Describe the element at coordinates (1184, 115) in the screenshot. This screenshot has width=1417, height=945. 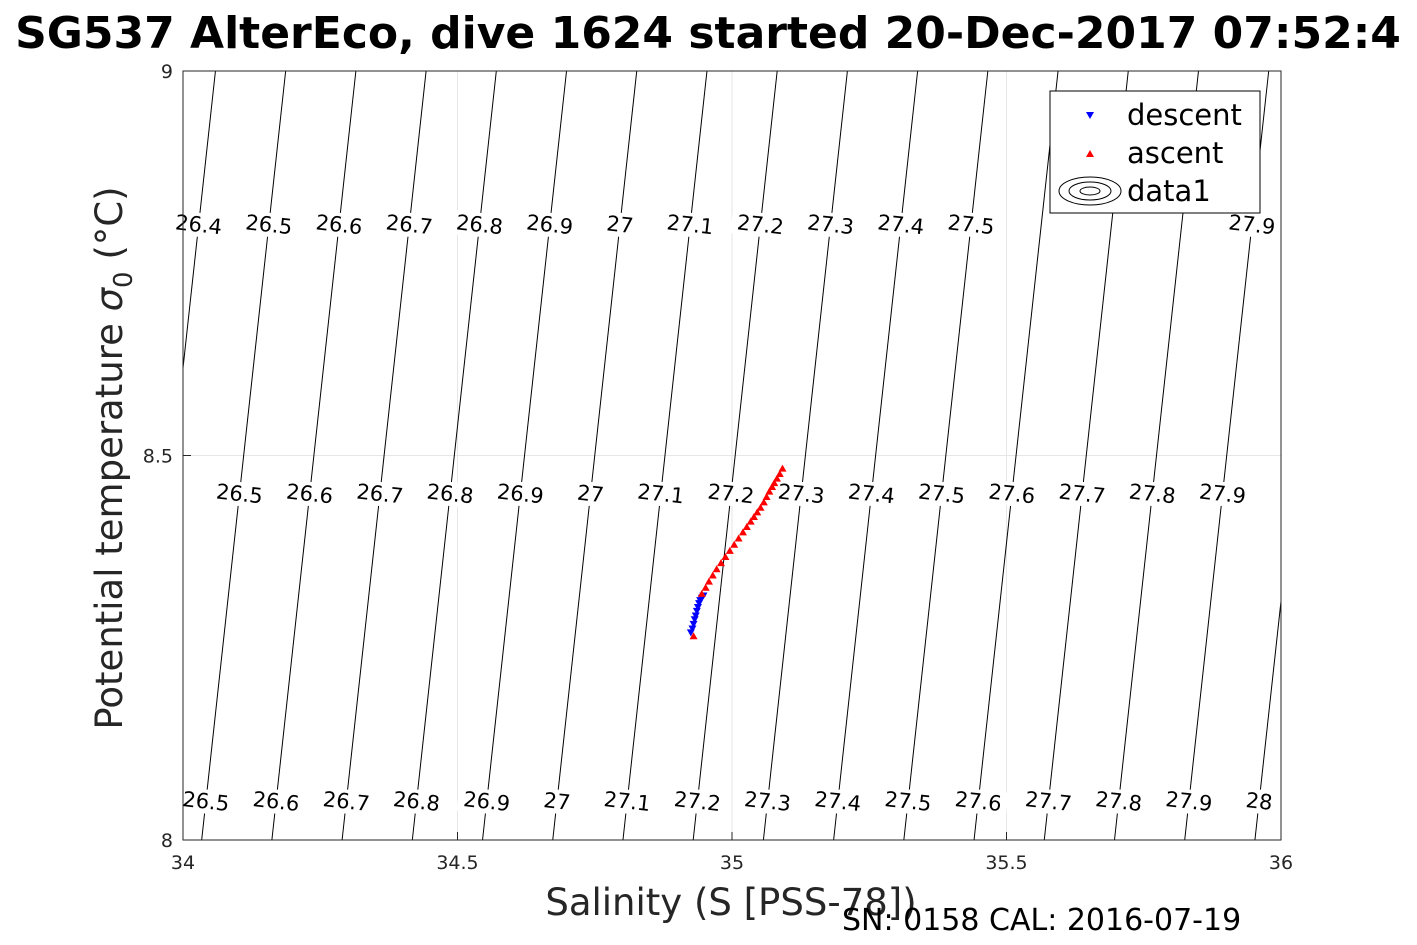
I see `legend-descent-label: descent` at that location.